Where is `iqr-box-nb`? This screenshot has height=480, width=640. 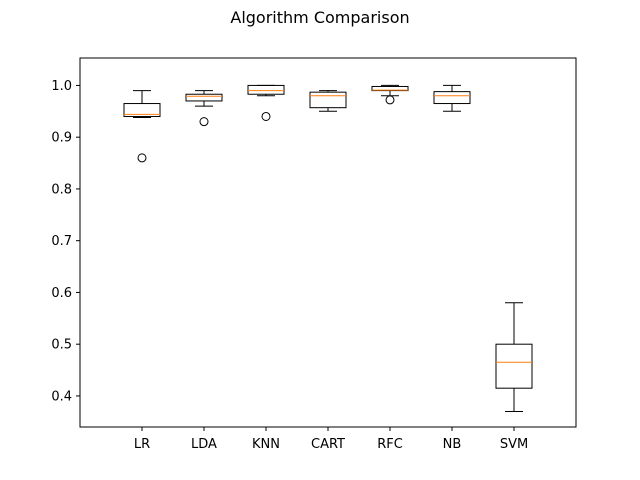 iqr-box-nb is located at coordinates (452, 98).